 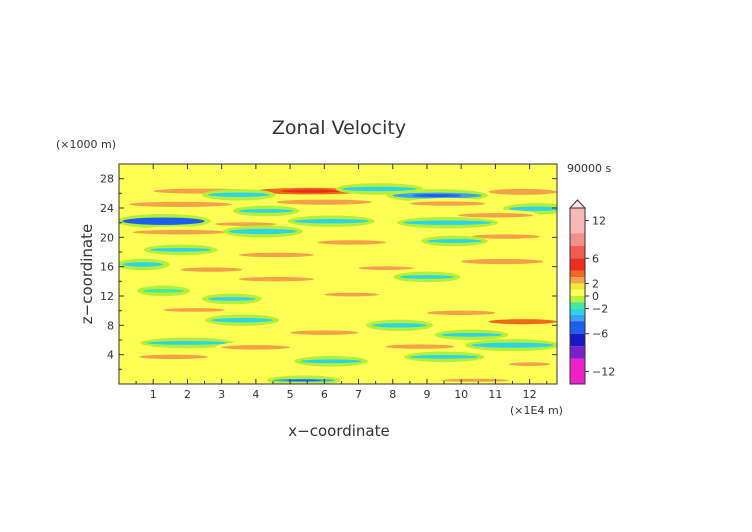 What do you see at coordinates (107, 208) in the screenshot?
I see `y-tick-label: 24` at bounding box center [107, 208].